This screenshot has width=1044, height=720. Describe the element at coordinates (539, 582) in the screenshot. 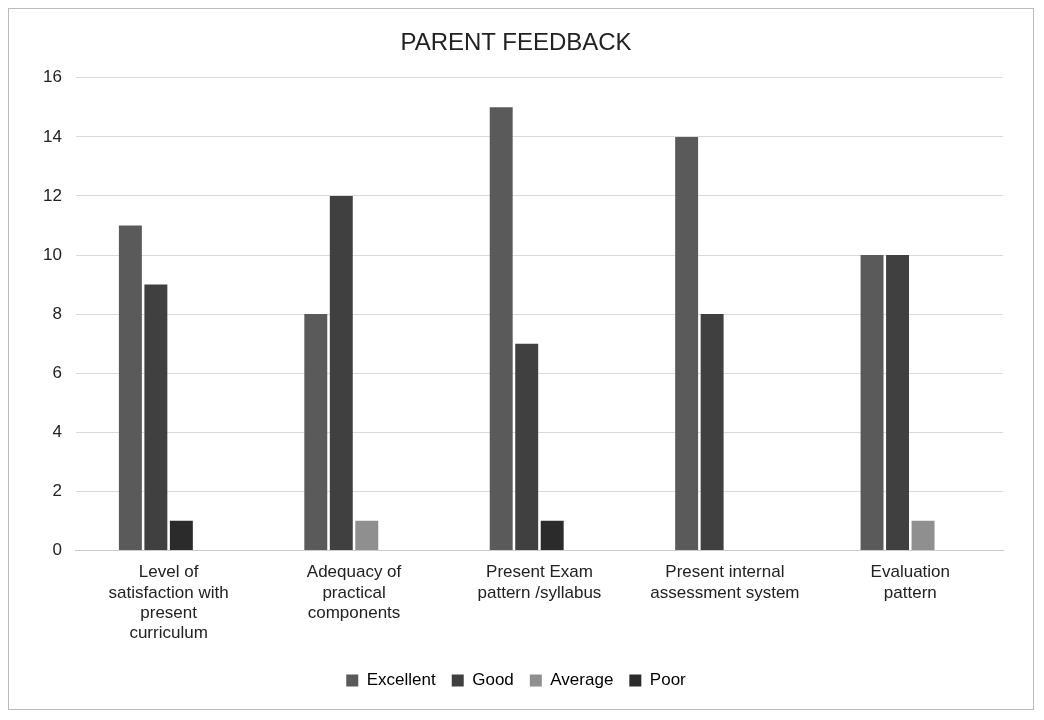

I see `x-tick-label: Present Exam pattern /syllabus` at that location.